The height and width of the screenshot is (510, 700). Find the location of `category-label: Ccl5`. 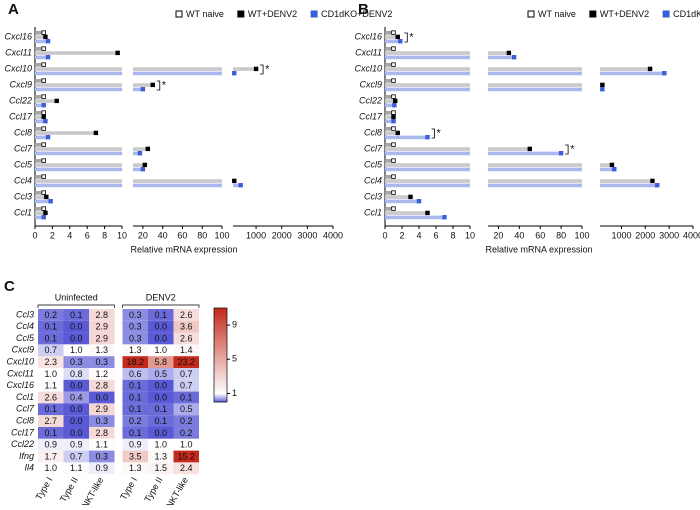

category-label: Ccl5 is located at coordinates (373, 164).